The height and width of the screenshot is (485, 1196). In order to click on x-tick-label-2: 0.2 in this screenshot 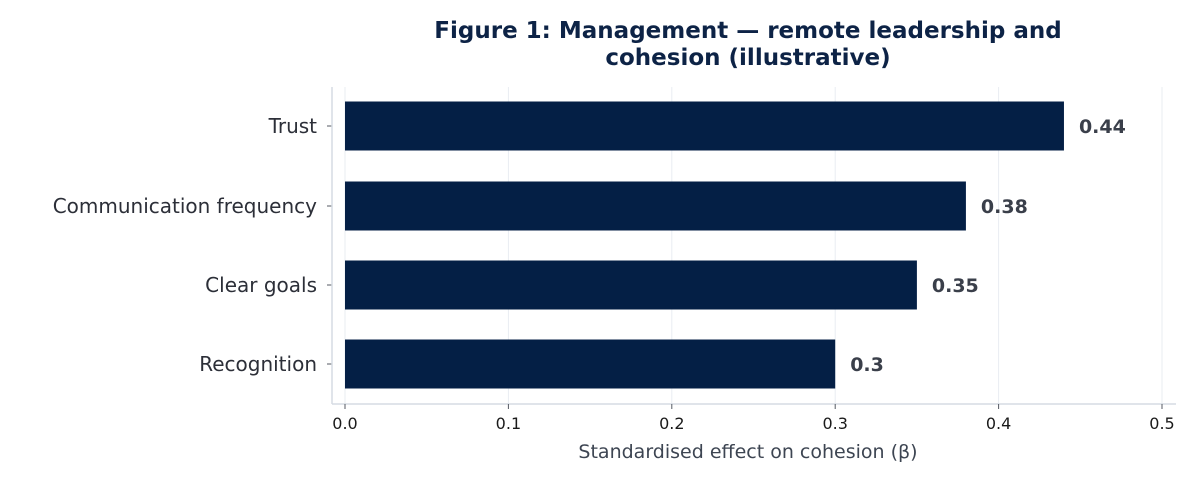, I will do `click(671, 423)`.